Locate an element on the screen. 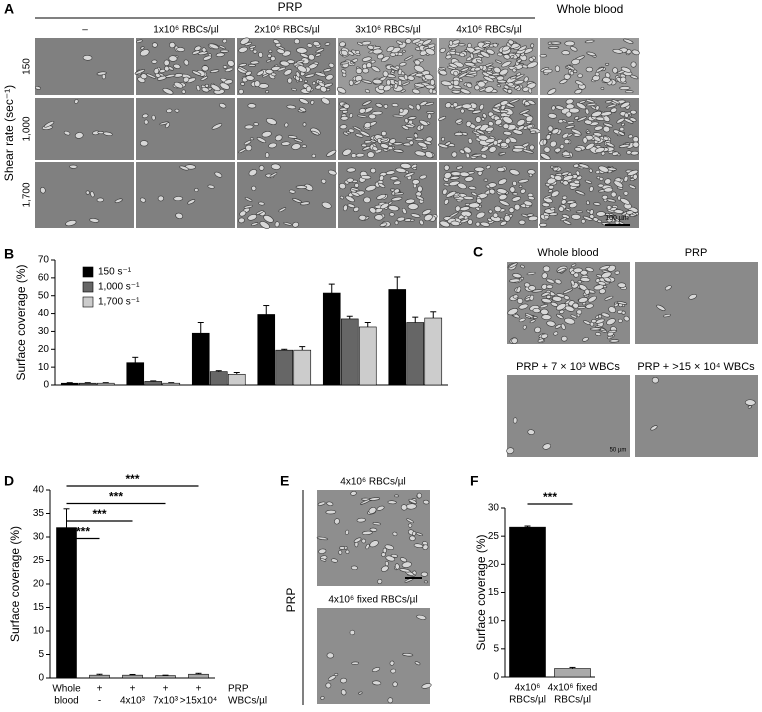  micrograph is located at coordinates (185, 195).